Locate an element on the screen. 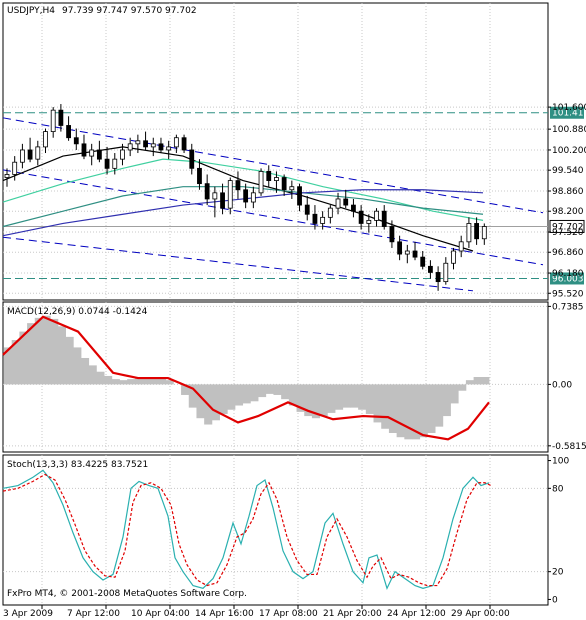  moving-average-line is located at coordinates (243, 213).